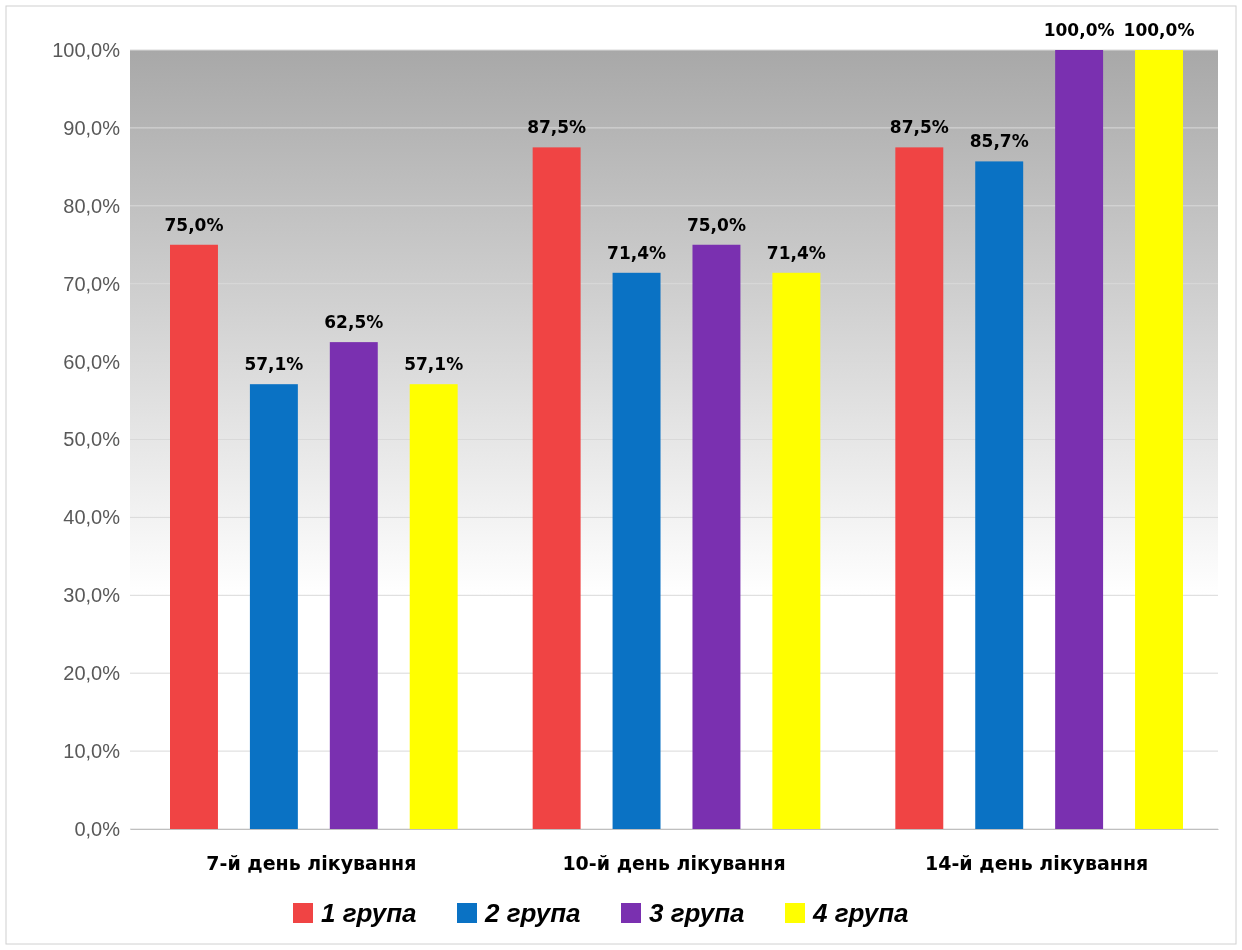 The width and height of the screenshot is (1242, 950). What do you see at coordinates (92, 673) in the screenshot?
I see `y-tick-label: 20,0%` at bounding box center [92, 673].